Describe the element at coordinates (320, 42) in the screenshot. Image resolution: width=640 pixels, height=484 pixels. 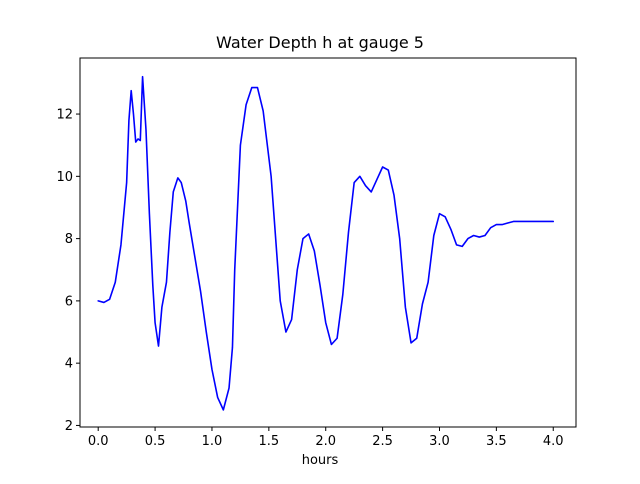
I see `chart-title: Water Depth h at gauge 5` at that location.